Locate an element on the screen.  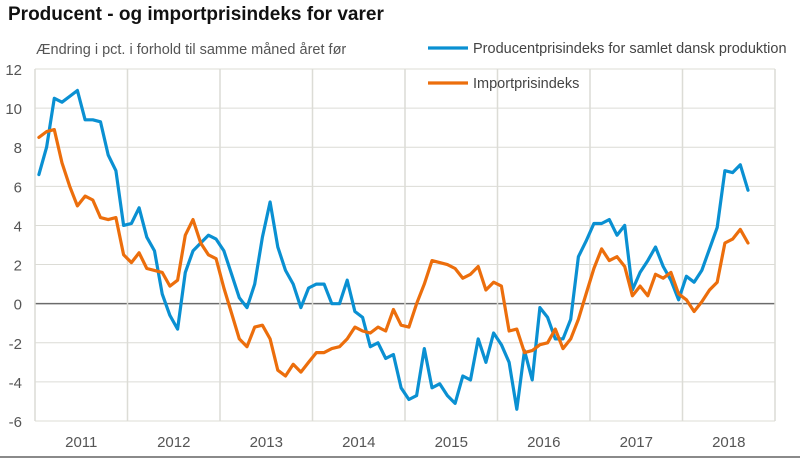
x-tick-label: 2016 is located at coordinates (543, 442).